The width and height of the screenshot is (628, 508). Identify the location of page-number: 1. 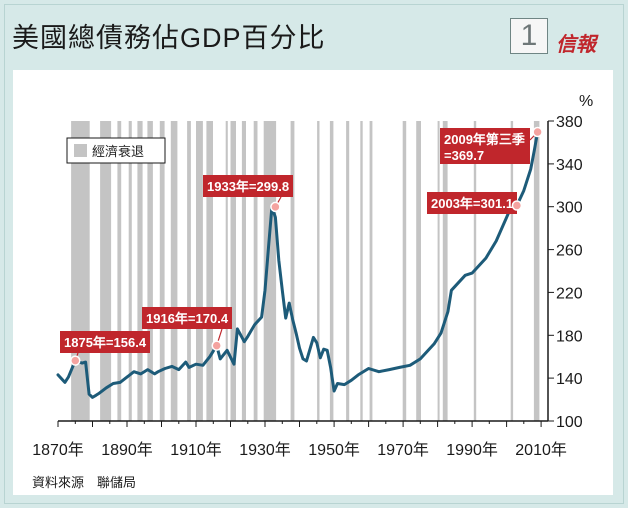
(529, 36).